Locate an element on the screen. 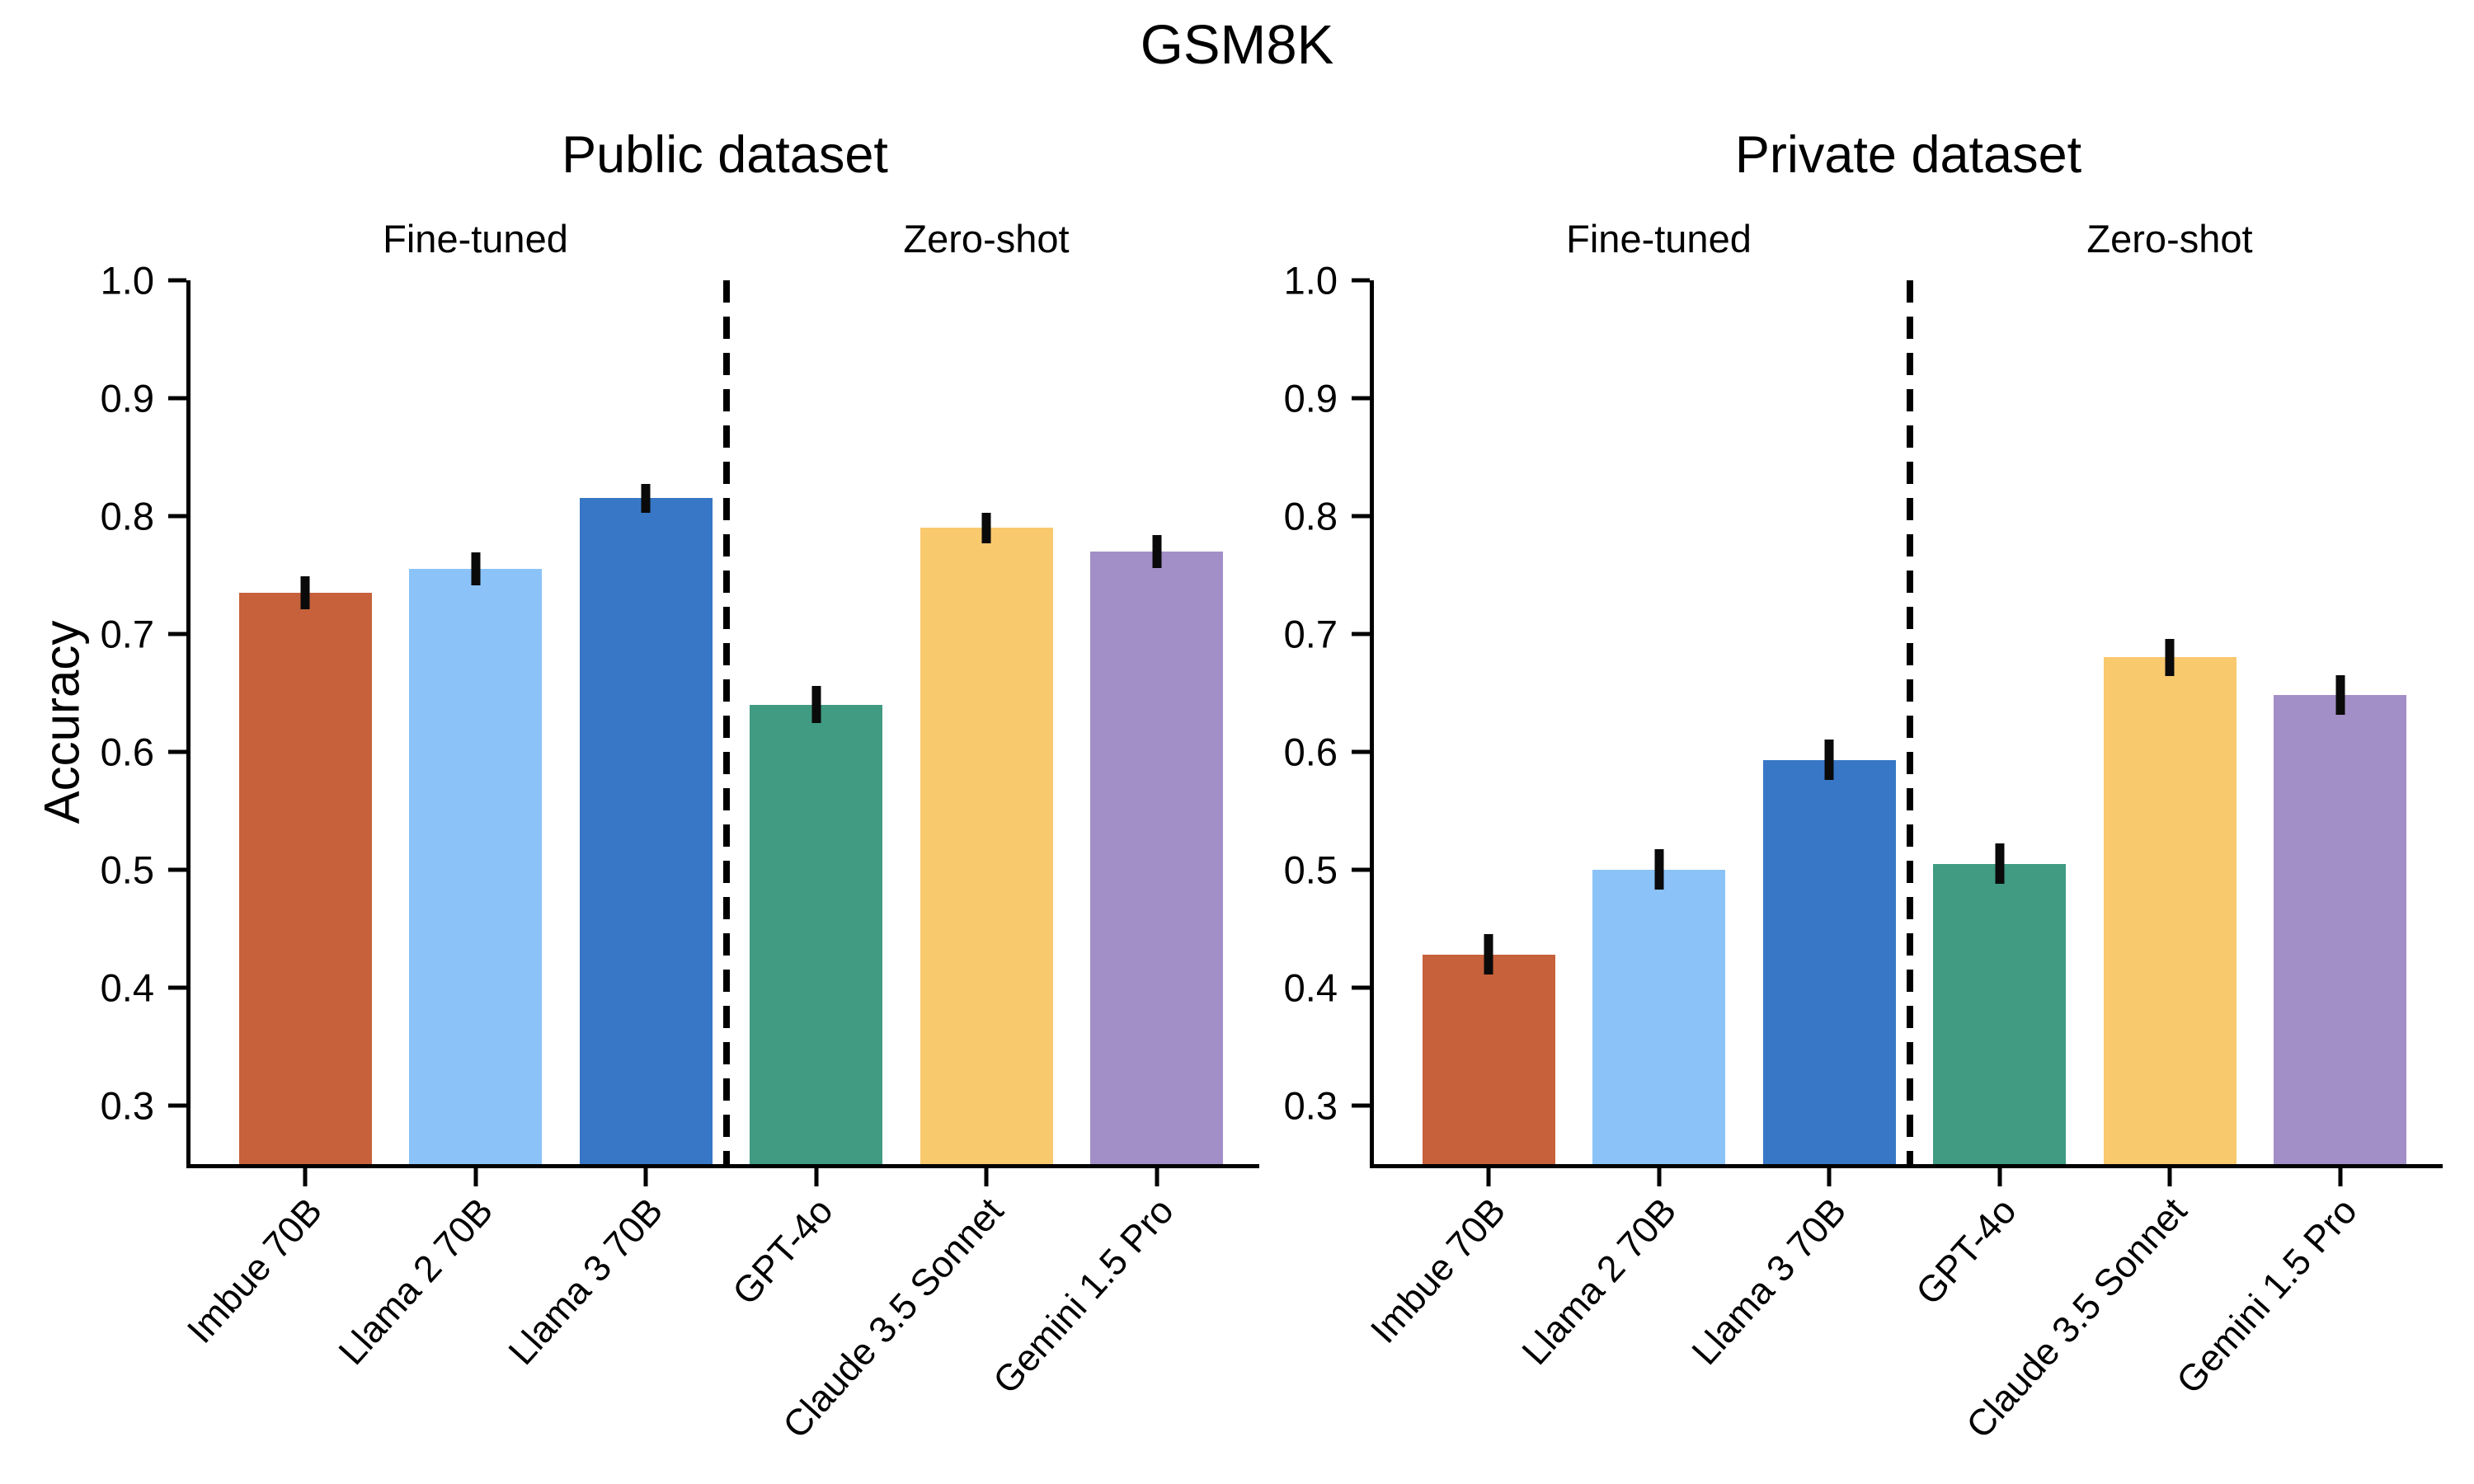 The image size is (2474, 1484). y-axis-label: Accuracy is located at coordinates (62, 722).